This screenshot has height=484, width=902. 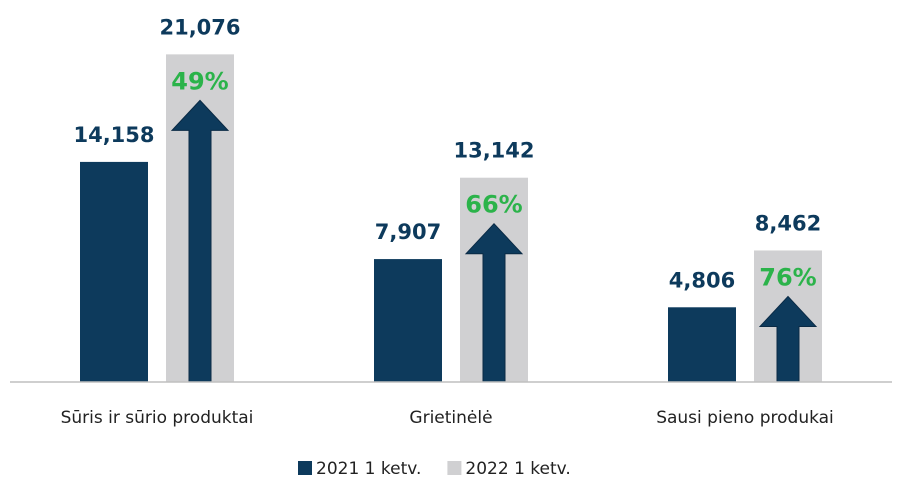 What do you see at coordinates (702, 280) in the screenshot?
I see `value-label: 4,806` at bounding box center [702, 280].